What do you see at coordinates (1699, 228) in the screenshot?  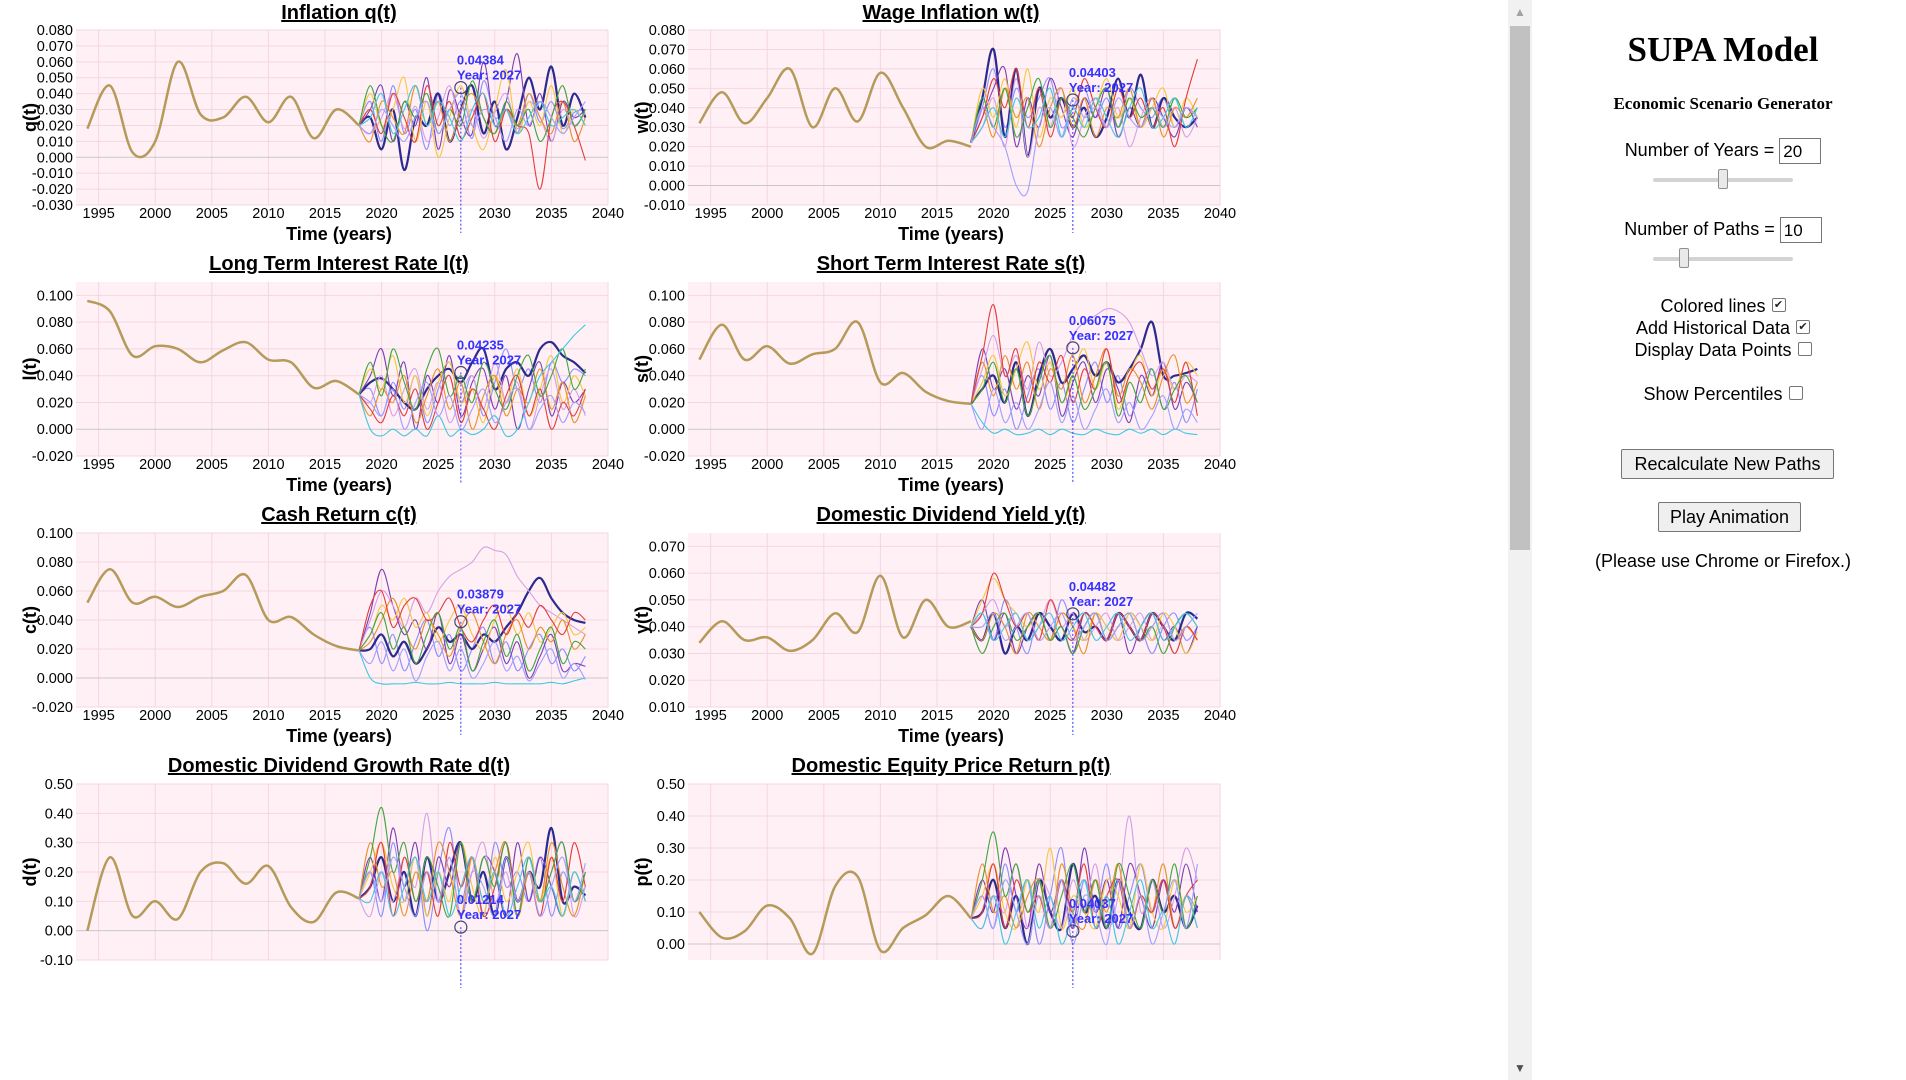 I see `paths-label: Number of Paths =` at bounding box center [1699, 228].